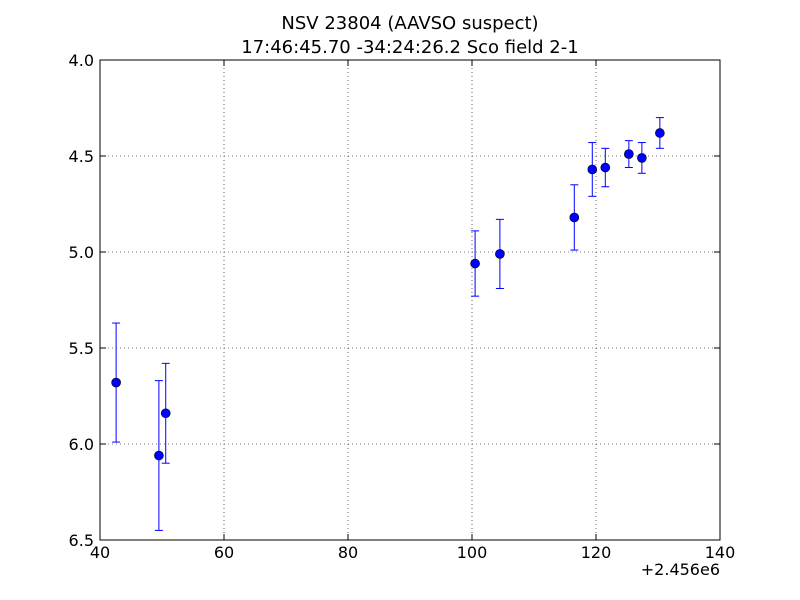  I want to click on y-tick-label: 4.5, so click(81, 156).